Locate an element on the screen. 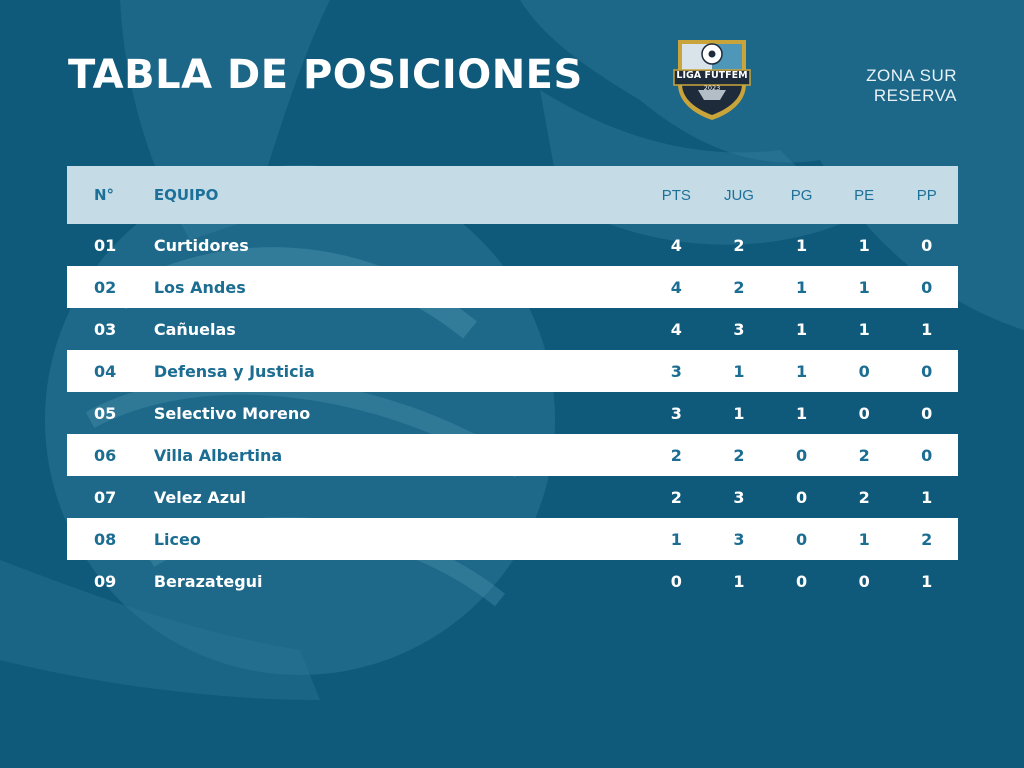  col-header-pp: PP is located at coordinates (926, 195).